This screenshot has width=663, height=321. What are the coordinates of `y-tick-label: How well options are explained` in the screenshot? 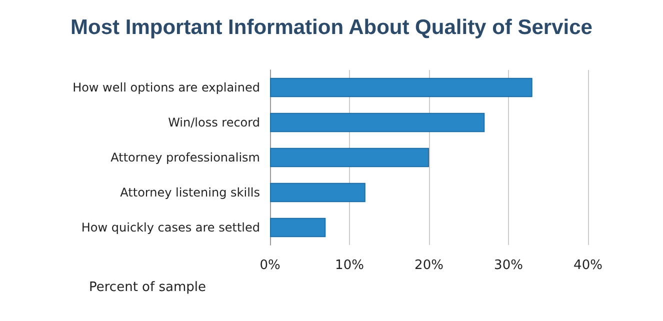 It's located at (166, 87).